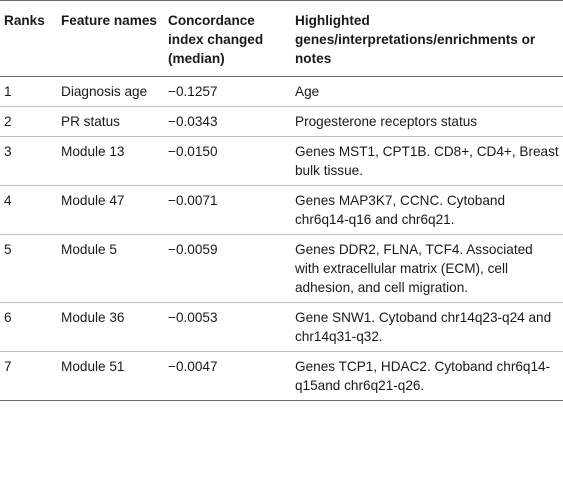 The width and height of the screenshot is (563, 486). I want to click on concordance-cell: −0.0150, so click(193, 151).